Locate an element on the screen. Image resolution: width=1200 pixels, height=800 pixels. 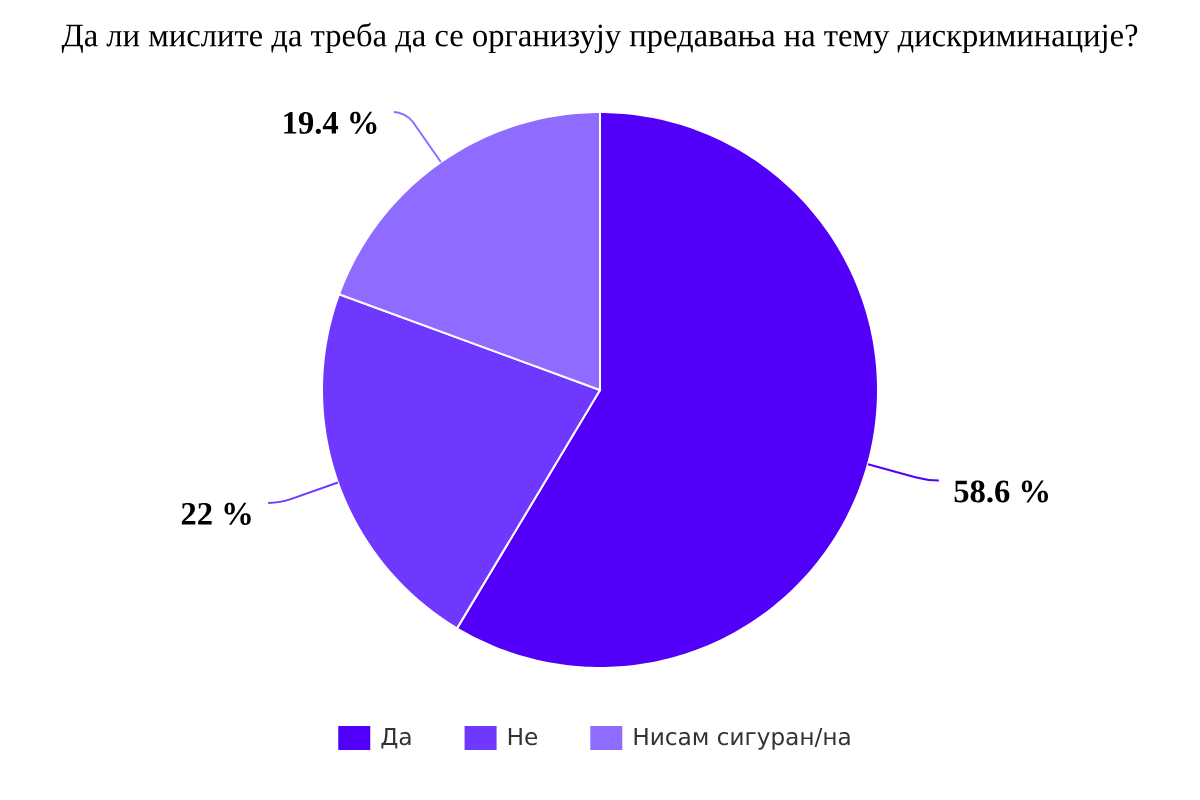
legend-label: Нисам сигуран/на is located at coordinates (742, 739).